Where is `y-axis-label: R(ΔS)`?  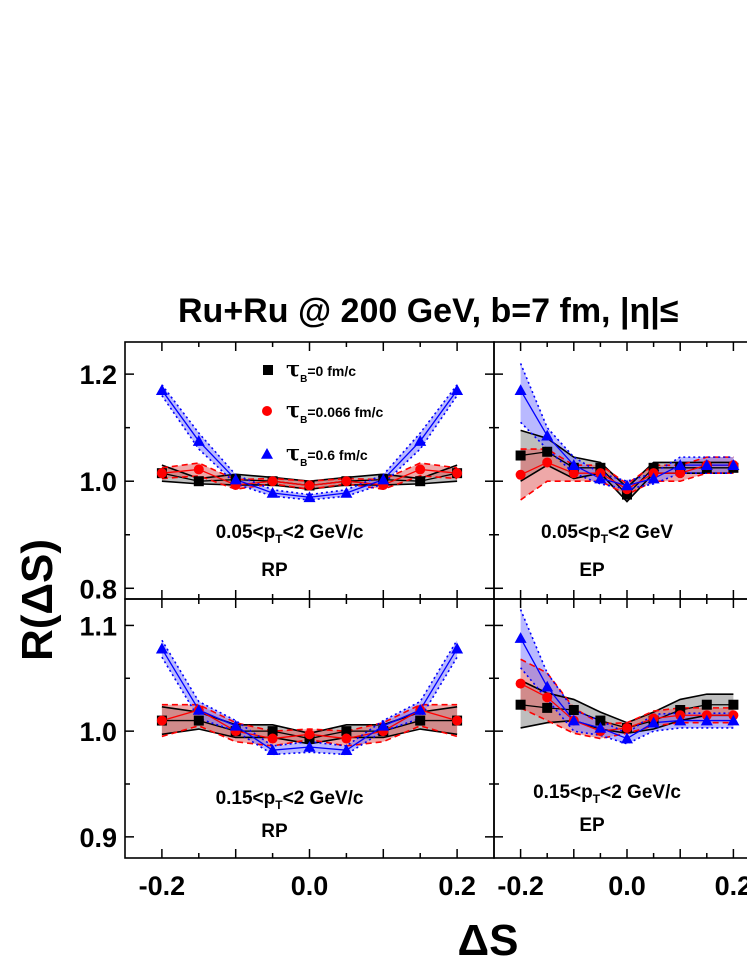
y-axis-label: R(ΔS) is located at coordinates (37, 600).